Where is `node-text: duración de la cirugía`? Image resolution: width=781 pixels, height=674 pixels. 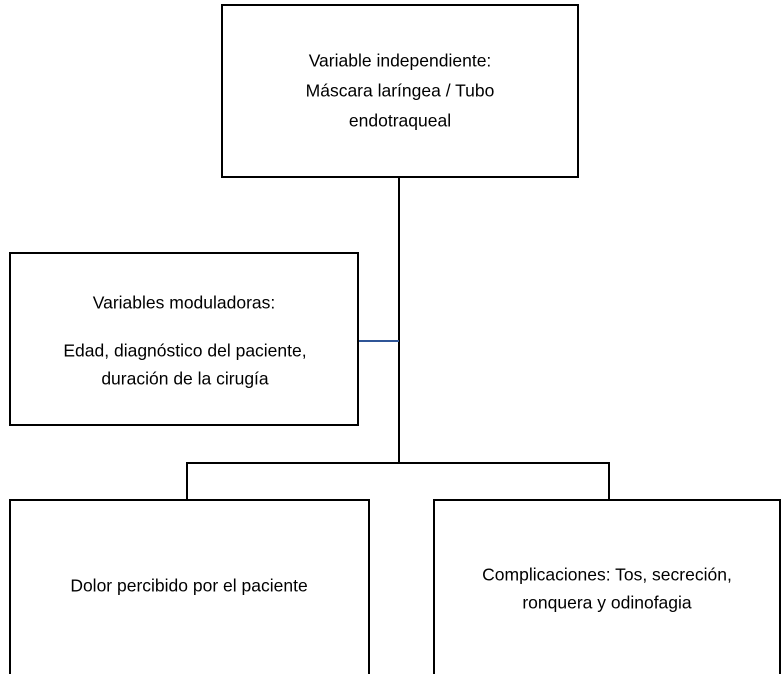
node-text: duración de la cirugía is located at coordinates (185, 379).